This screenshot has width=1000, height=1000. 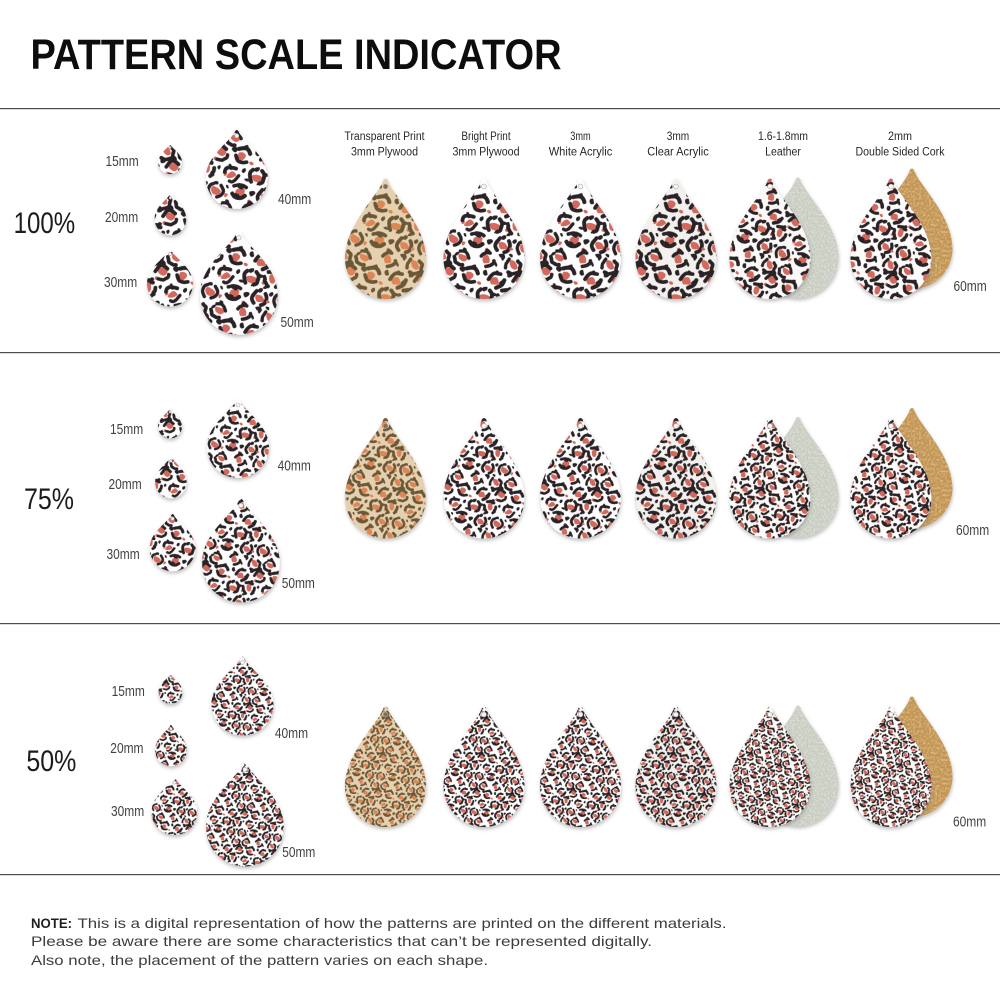 What do you see at coordinates (51, 761) in the screenshot?
I see `svg-text: 50%` at bounding box center [51, 761].